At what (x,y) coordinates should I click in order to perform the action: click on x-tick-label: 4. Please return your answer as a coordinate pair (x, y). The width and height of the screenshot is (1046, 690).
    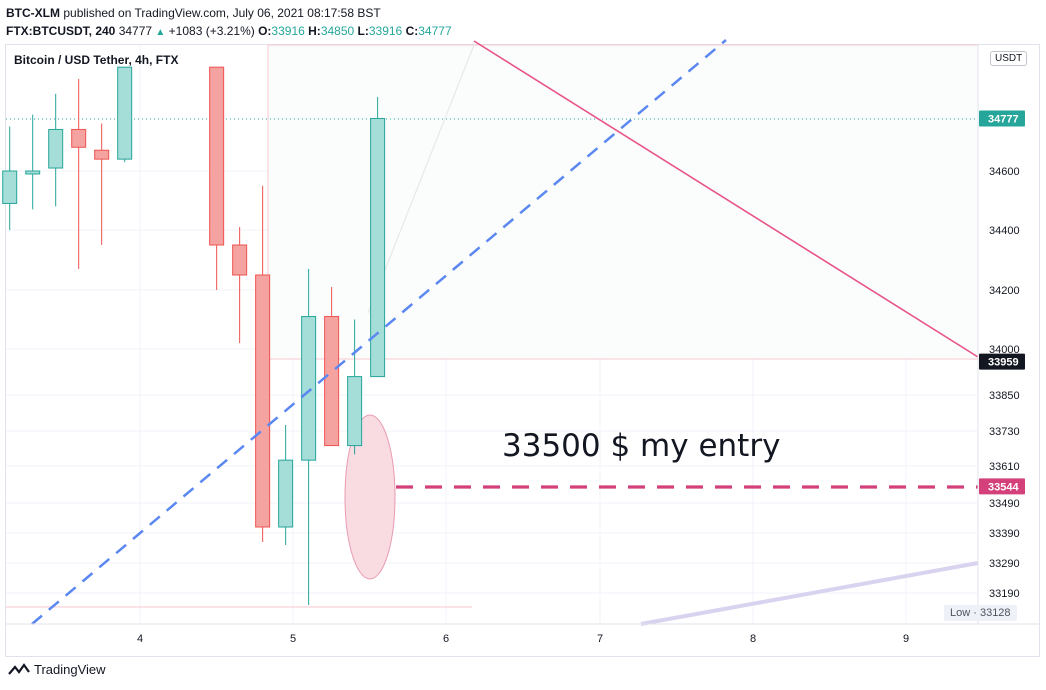
    Looking at the image, I should click on (140, 639).